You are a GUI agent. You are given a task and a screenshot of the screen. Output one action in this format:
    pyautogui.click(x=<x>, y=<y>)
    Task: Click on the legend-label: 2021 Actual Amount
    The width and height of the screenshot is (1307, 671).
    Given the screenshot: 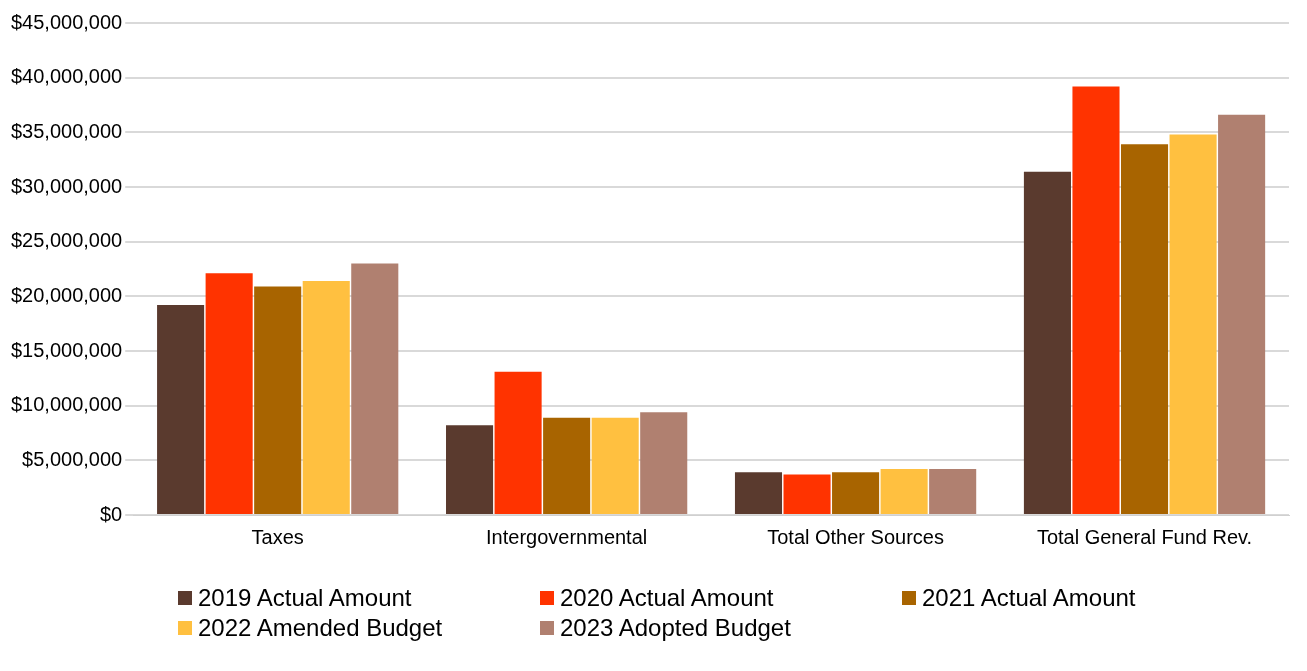 What is the action you would take?
    pyautogui.click(x=1029, y=598)
    